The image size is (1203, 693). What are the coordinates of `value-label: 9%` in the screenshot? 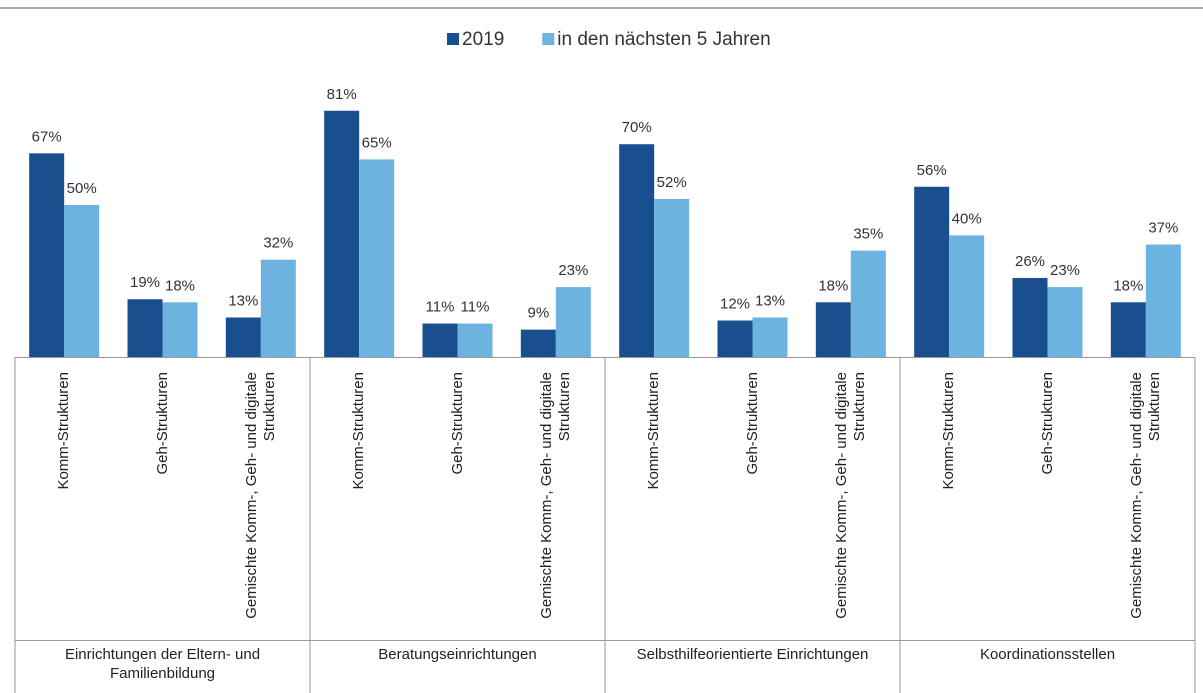 It's located at (538, 313).